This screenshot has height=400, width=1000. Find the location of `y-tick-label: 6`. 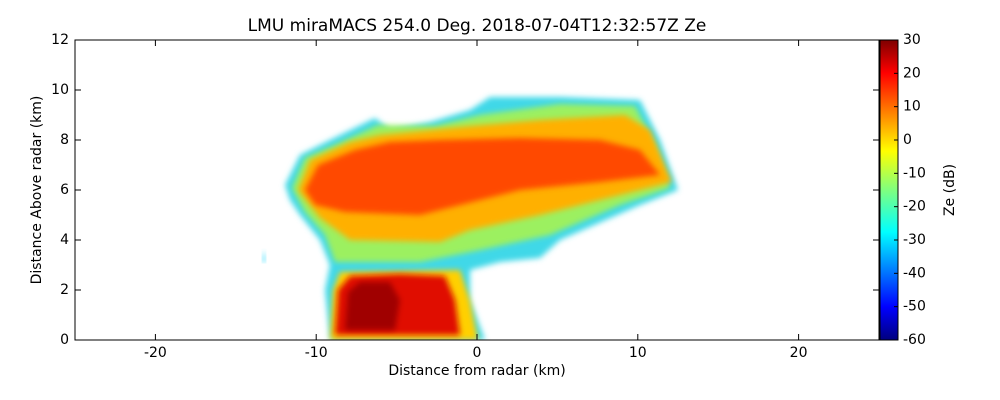

y-tick-label: 6 is located at coordinates (64, 190).